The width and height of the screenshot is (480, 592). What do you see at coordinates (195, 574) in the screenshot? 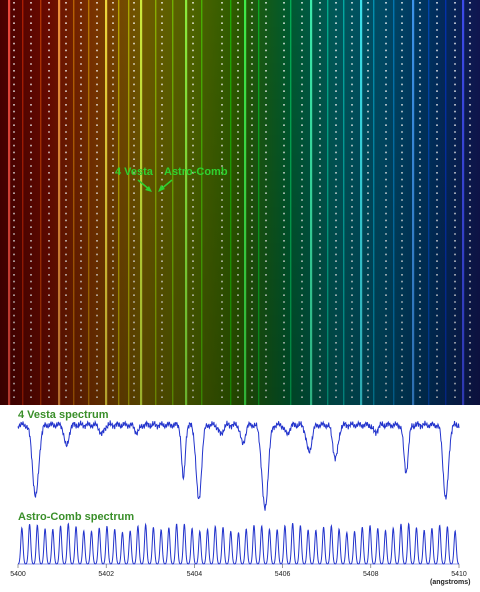
I see `x-tick-label: 5404` at bounding box center [195, 574].